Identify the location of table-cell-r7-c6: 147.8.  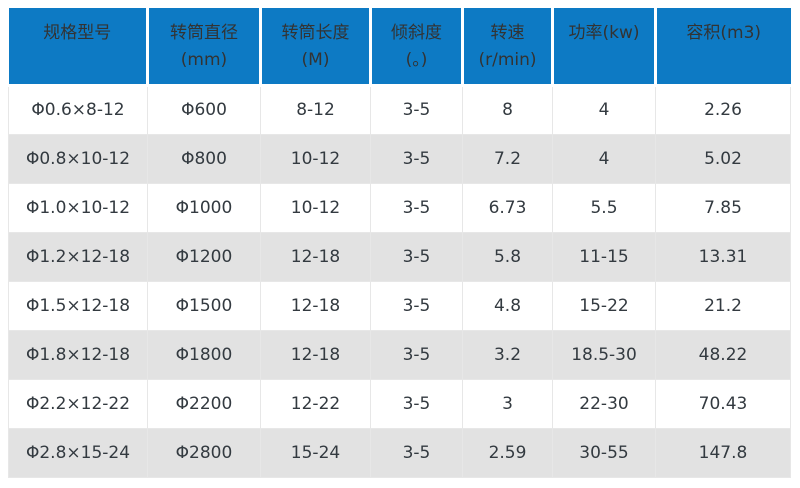
(723, 453).